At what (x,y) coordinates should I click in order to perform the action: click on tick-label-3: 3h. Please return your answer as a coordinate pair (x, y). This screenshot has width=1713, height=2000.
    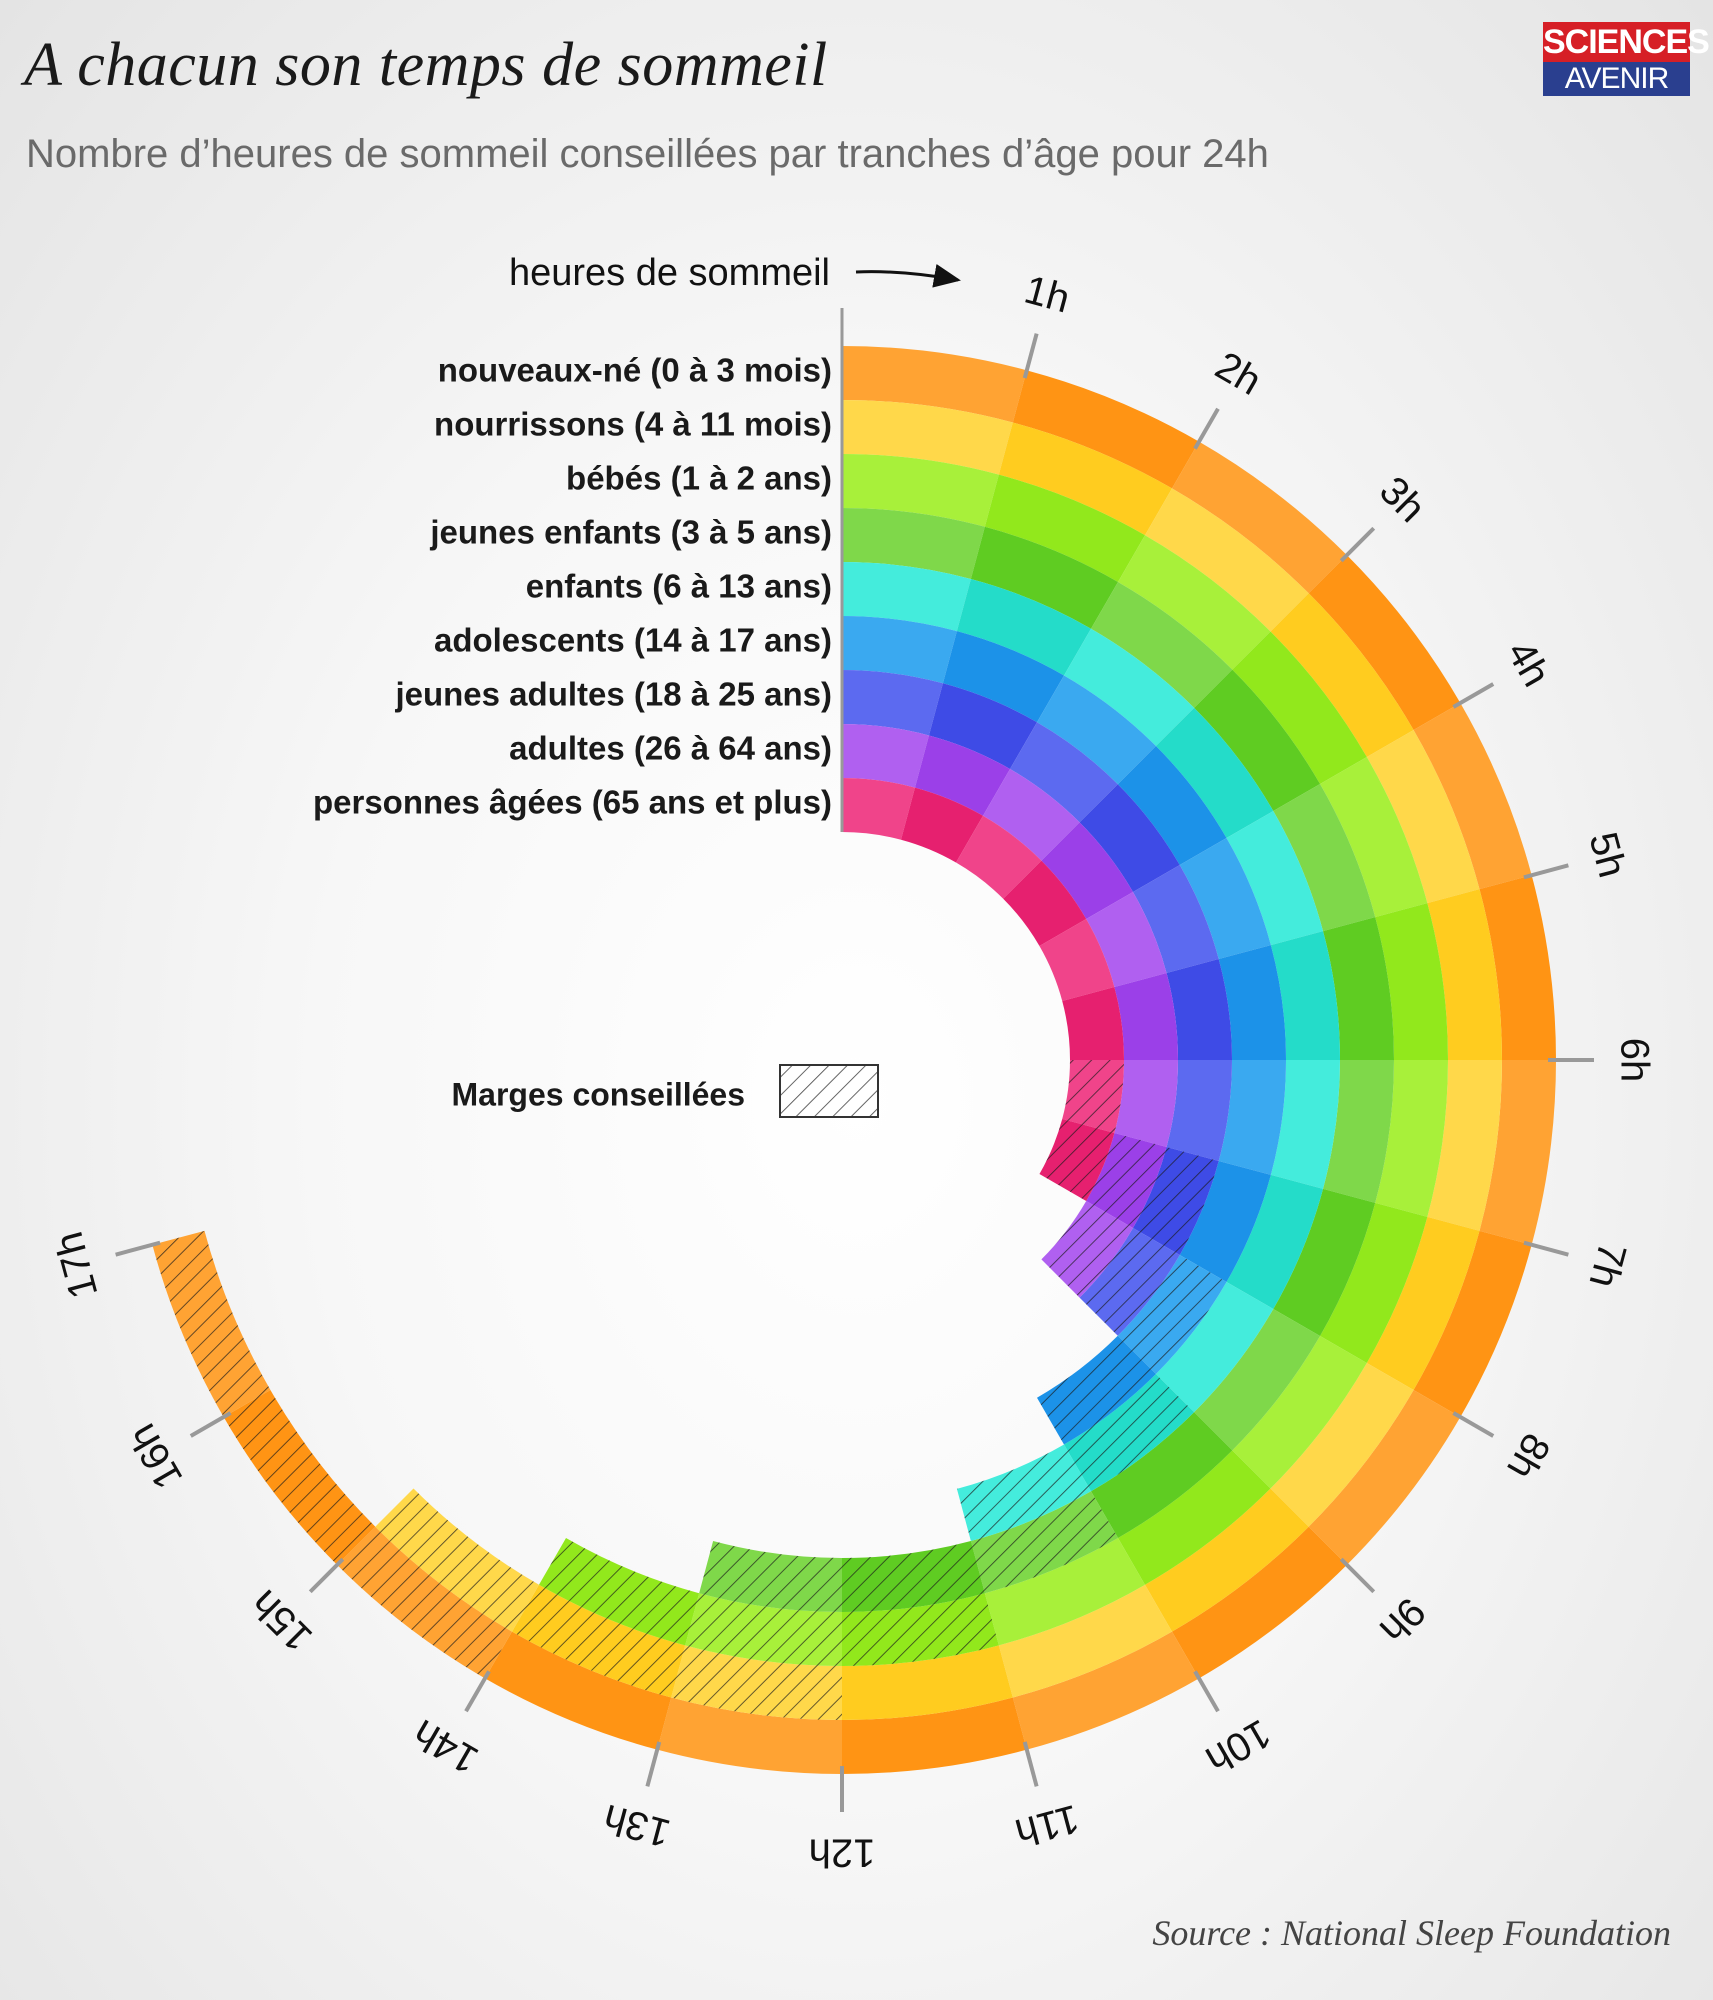
    Looking at the image, I should click on (1402, 499).